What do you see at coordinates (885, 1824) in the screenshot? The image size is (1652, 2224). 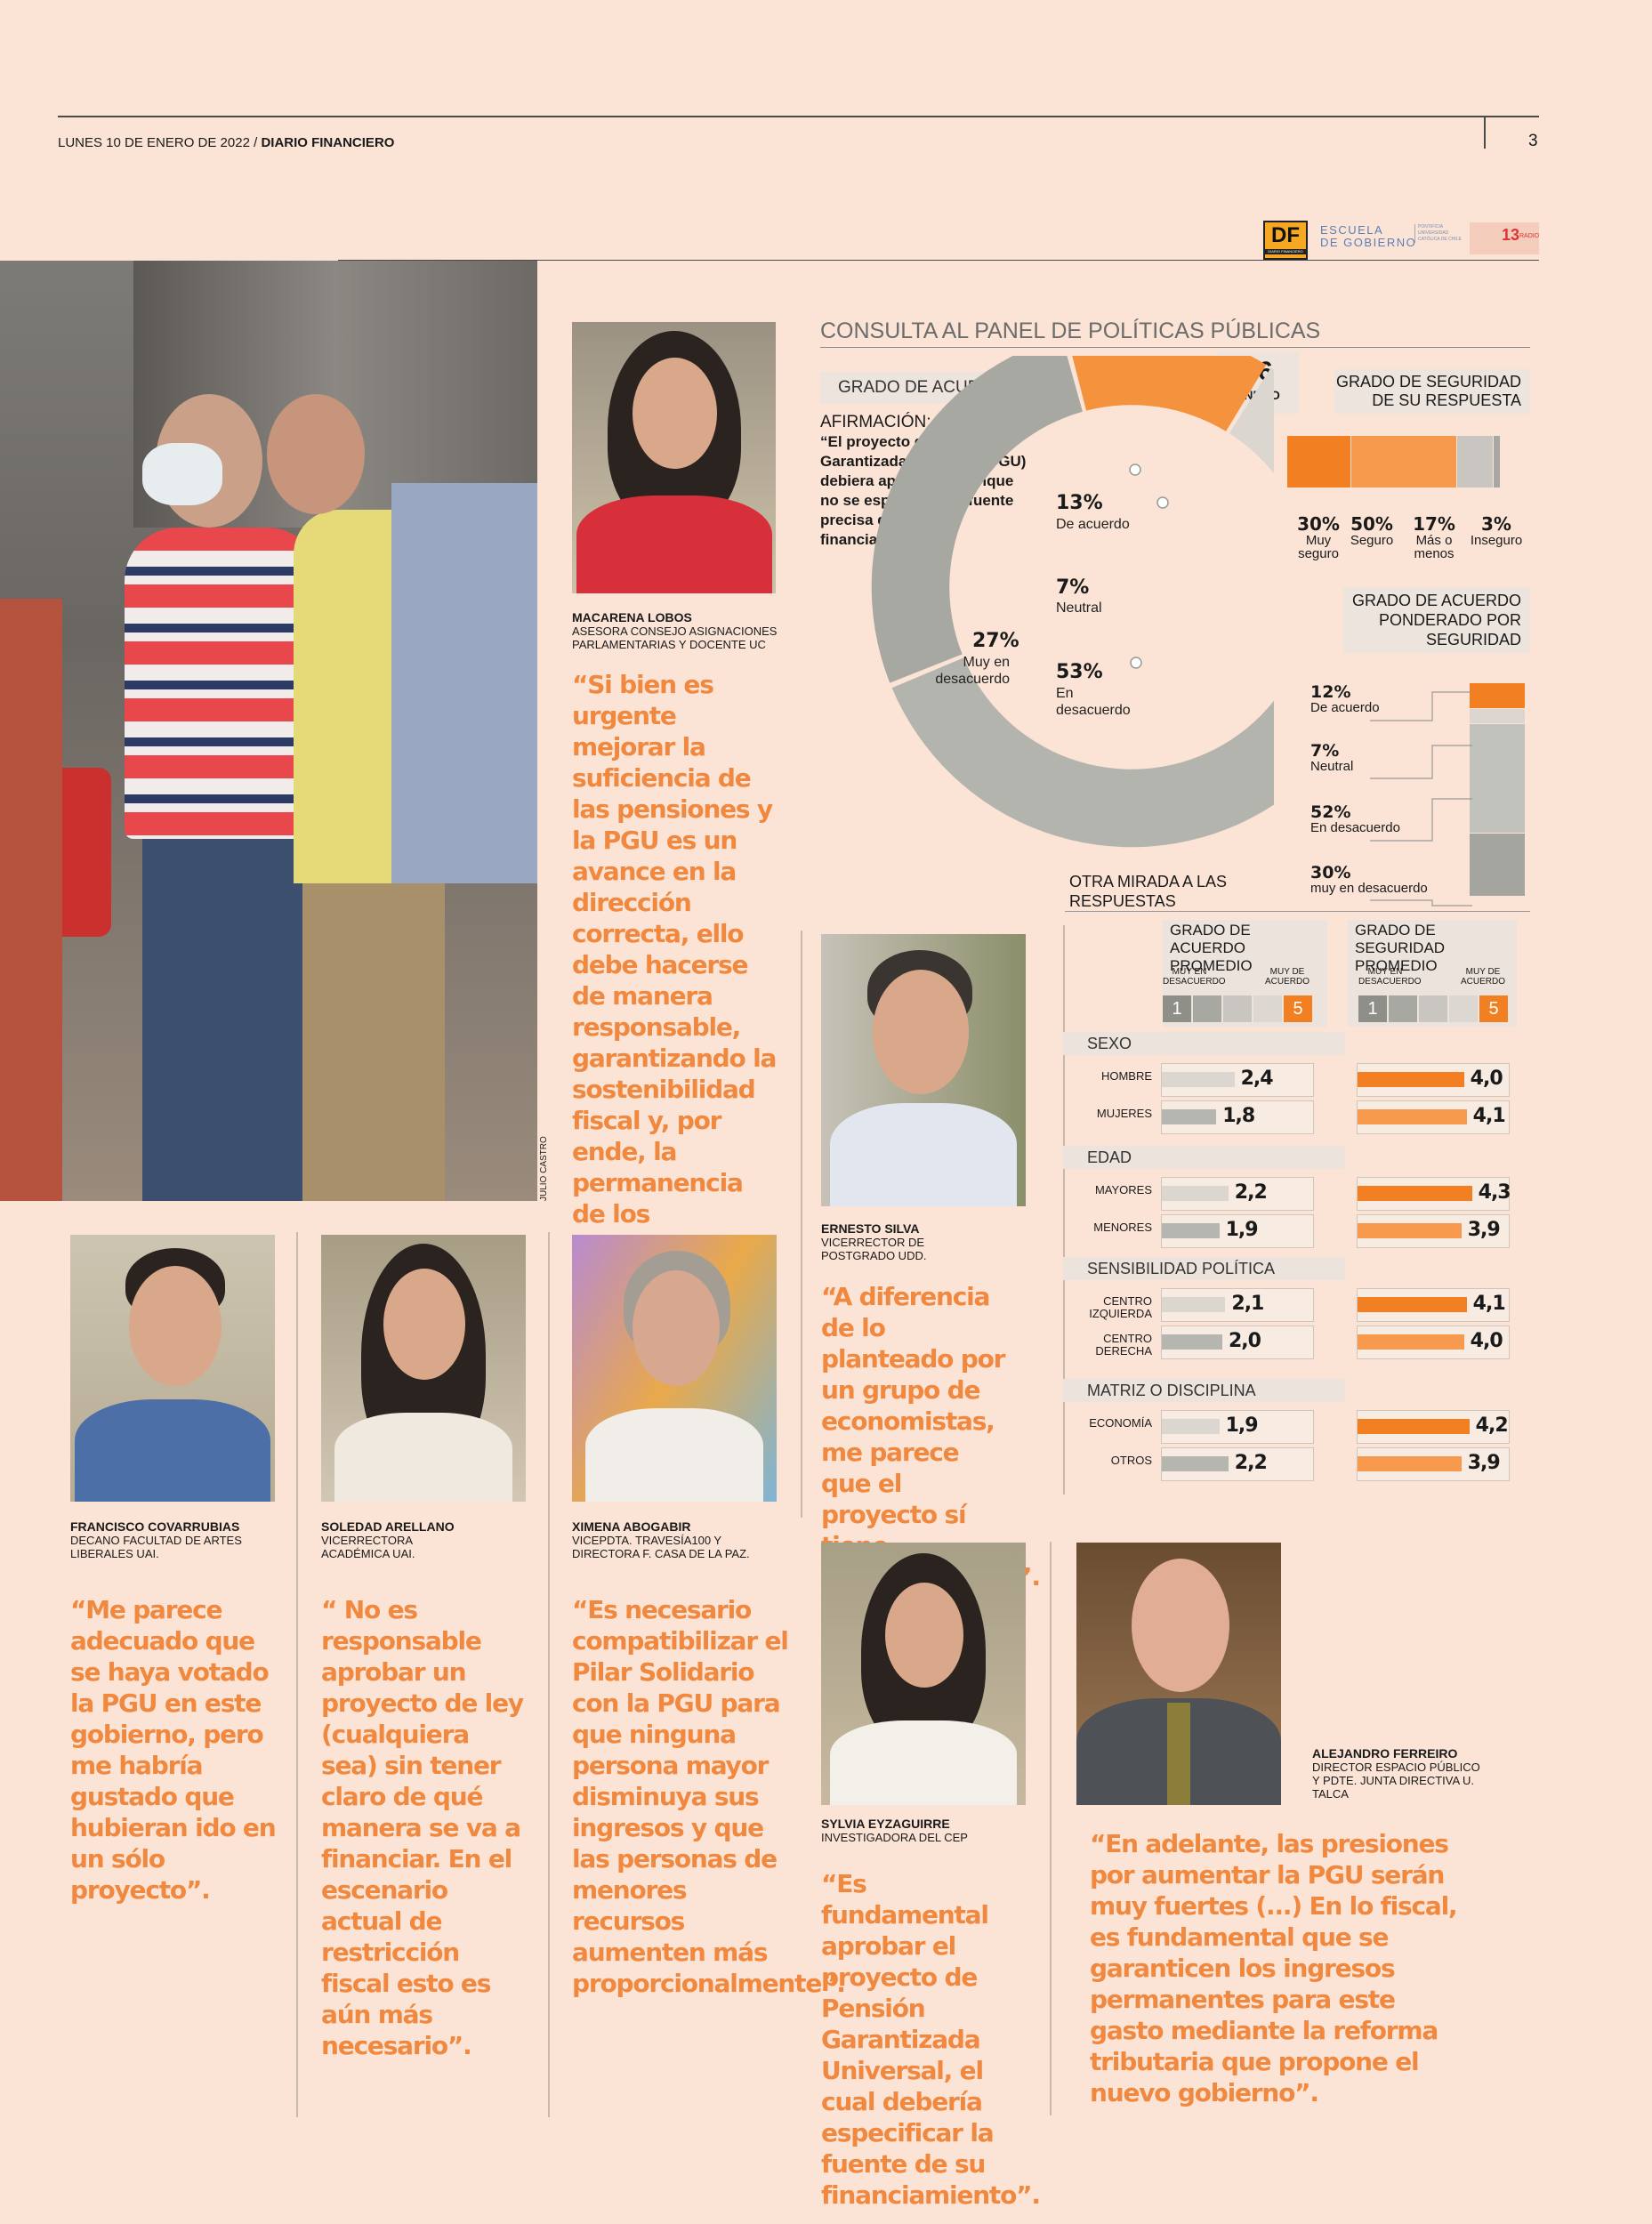 I see `eyzaguirre-name: SYLVIA EYZAGUIRRE` at bounding box center [885, 1824].